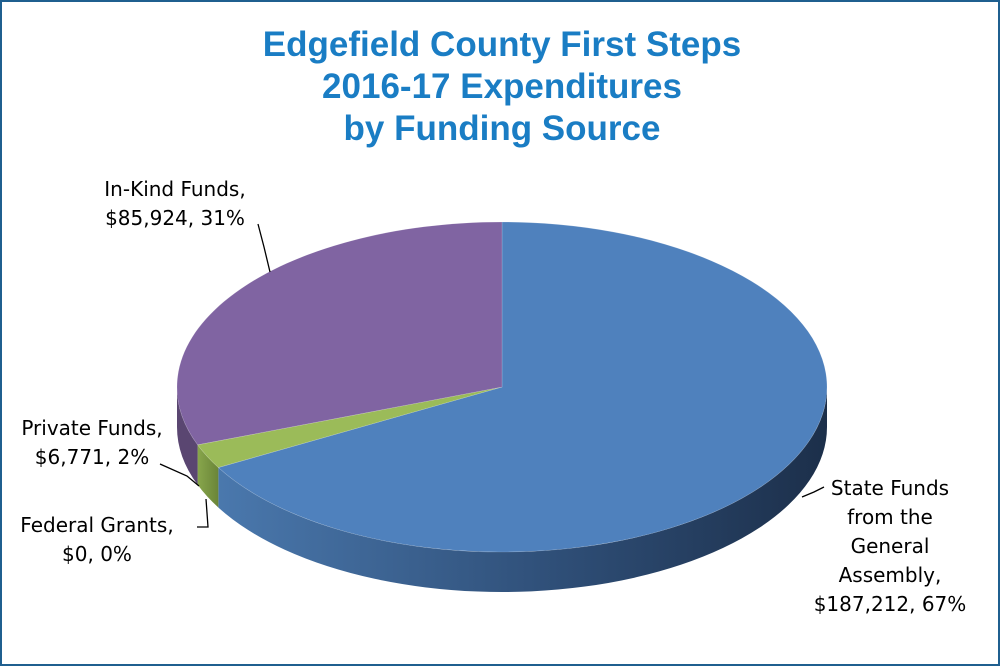  What do you see at coordinates (350, 427) in the screenshot?
I see `pie-slice-private` at bounding box center [350, 427].